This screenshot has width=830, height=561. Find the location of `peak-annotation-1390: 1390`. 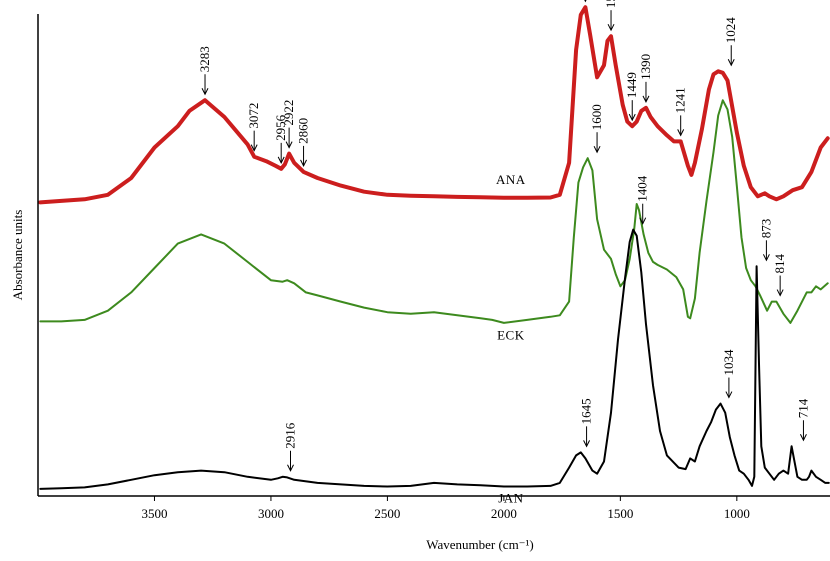

peak-annotation-1390: 1390 is located at coordinates (645, 78).